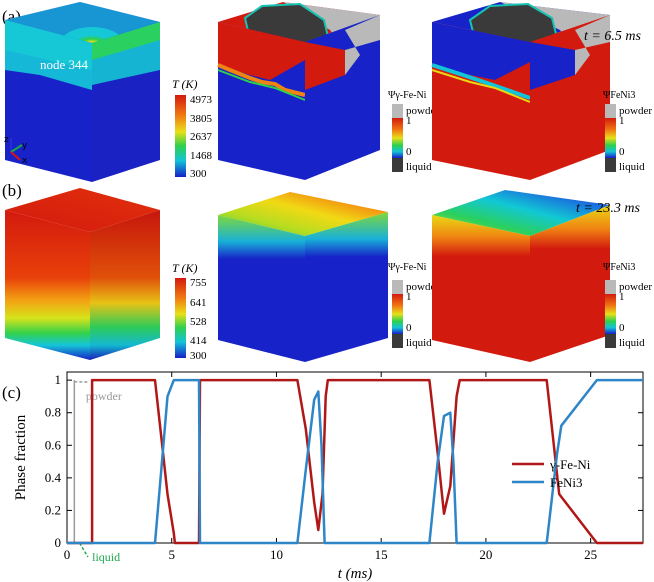 The width and height of the screenshot is (654, 582). What do you see at coordinates (413, 305) in the screenshot?
I see `phase-legend-b1: Ψγ-Fe-Ni powder 1 0 liquid` at bounding box center [413, 305].